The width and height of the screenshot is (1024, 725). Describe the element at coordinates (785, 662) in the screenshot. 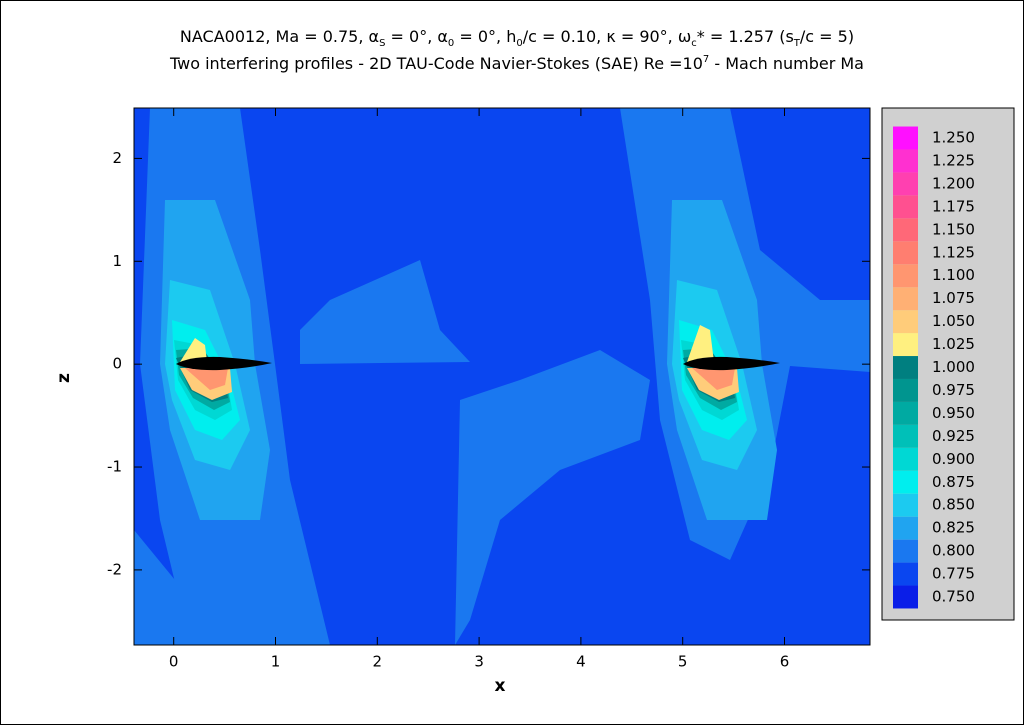

I see `x-tick-label: 6` at that location.